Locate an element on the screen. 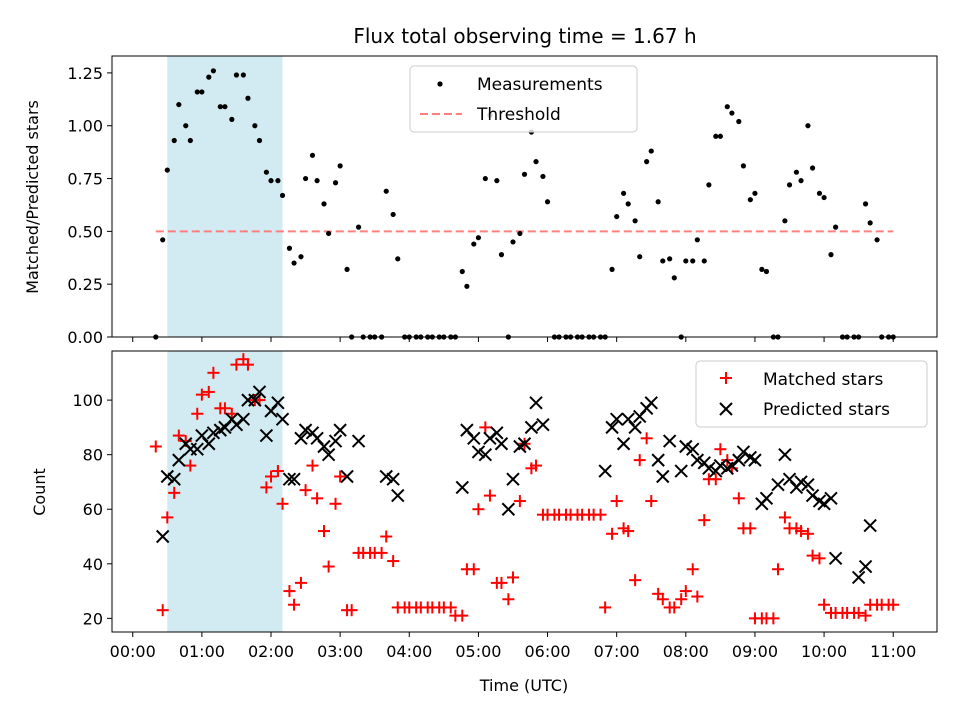 This screenshot has height=720, width=960. x-tick-label: 09:00 is located at coordinates (755, 651).